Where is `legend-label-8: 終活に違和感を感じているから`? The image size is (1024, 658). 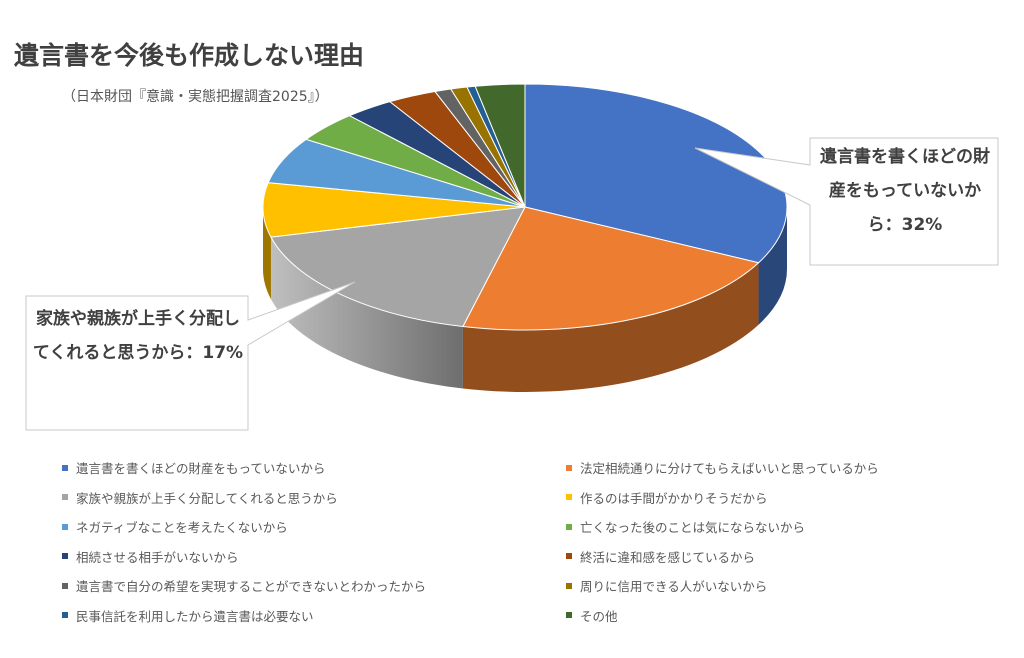 legend-label-8: 終活に違和感を感じているから is located at coordinates (668, 557).